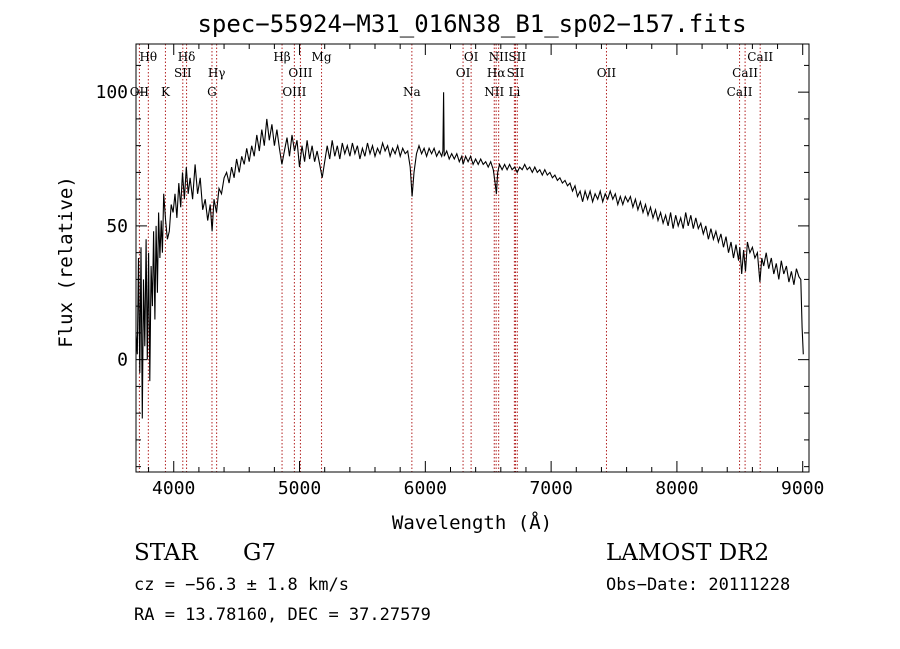 The width and height of the screenshot is (900, 649). I want to click on line-marker-label-21: CaII, so click(740, 92).